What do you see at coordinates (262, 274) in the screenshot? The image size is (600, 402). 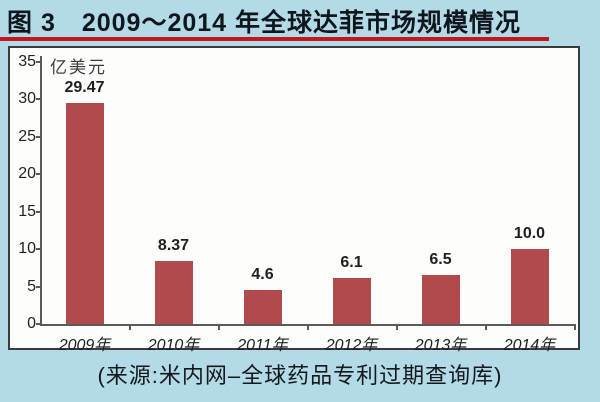 I see `bar-value-label: 4.6` at bounding box center [262, 274].